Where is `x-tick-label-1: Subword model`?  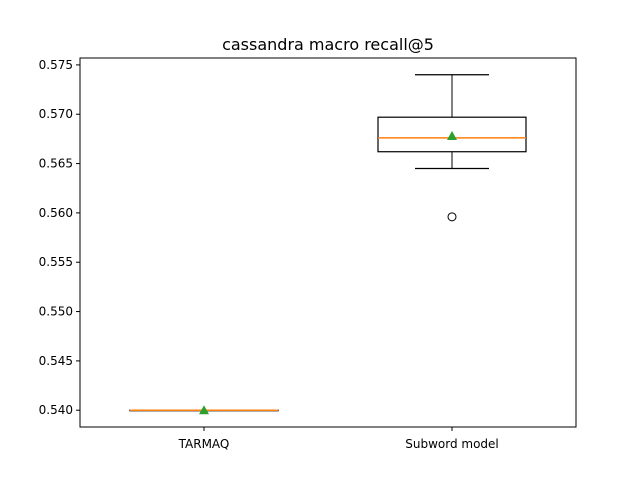 x-tick-label-1: Subword model is located at coordinates (452, 444).